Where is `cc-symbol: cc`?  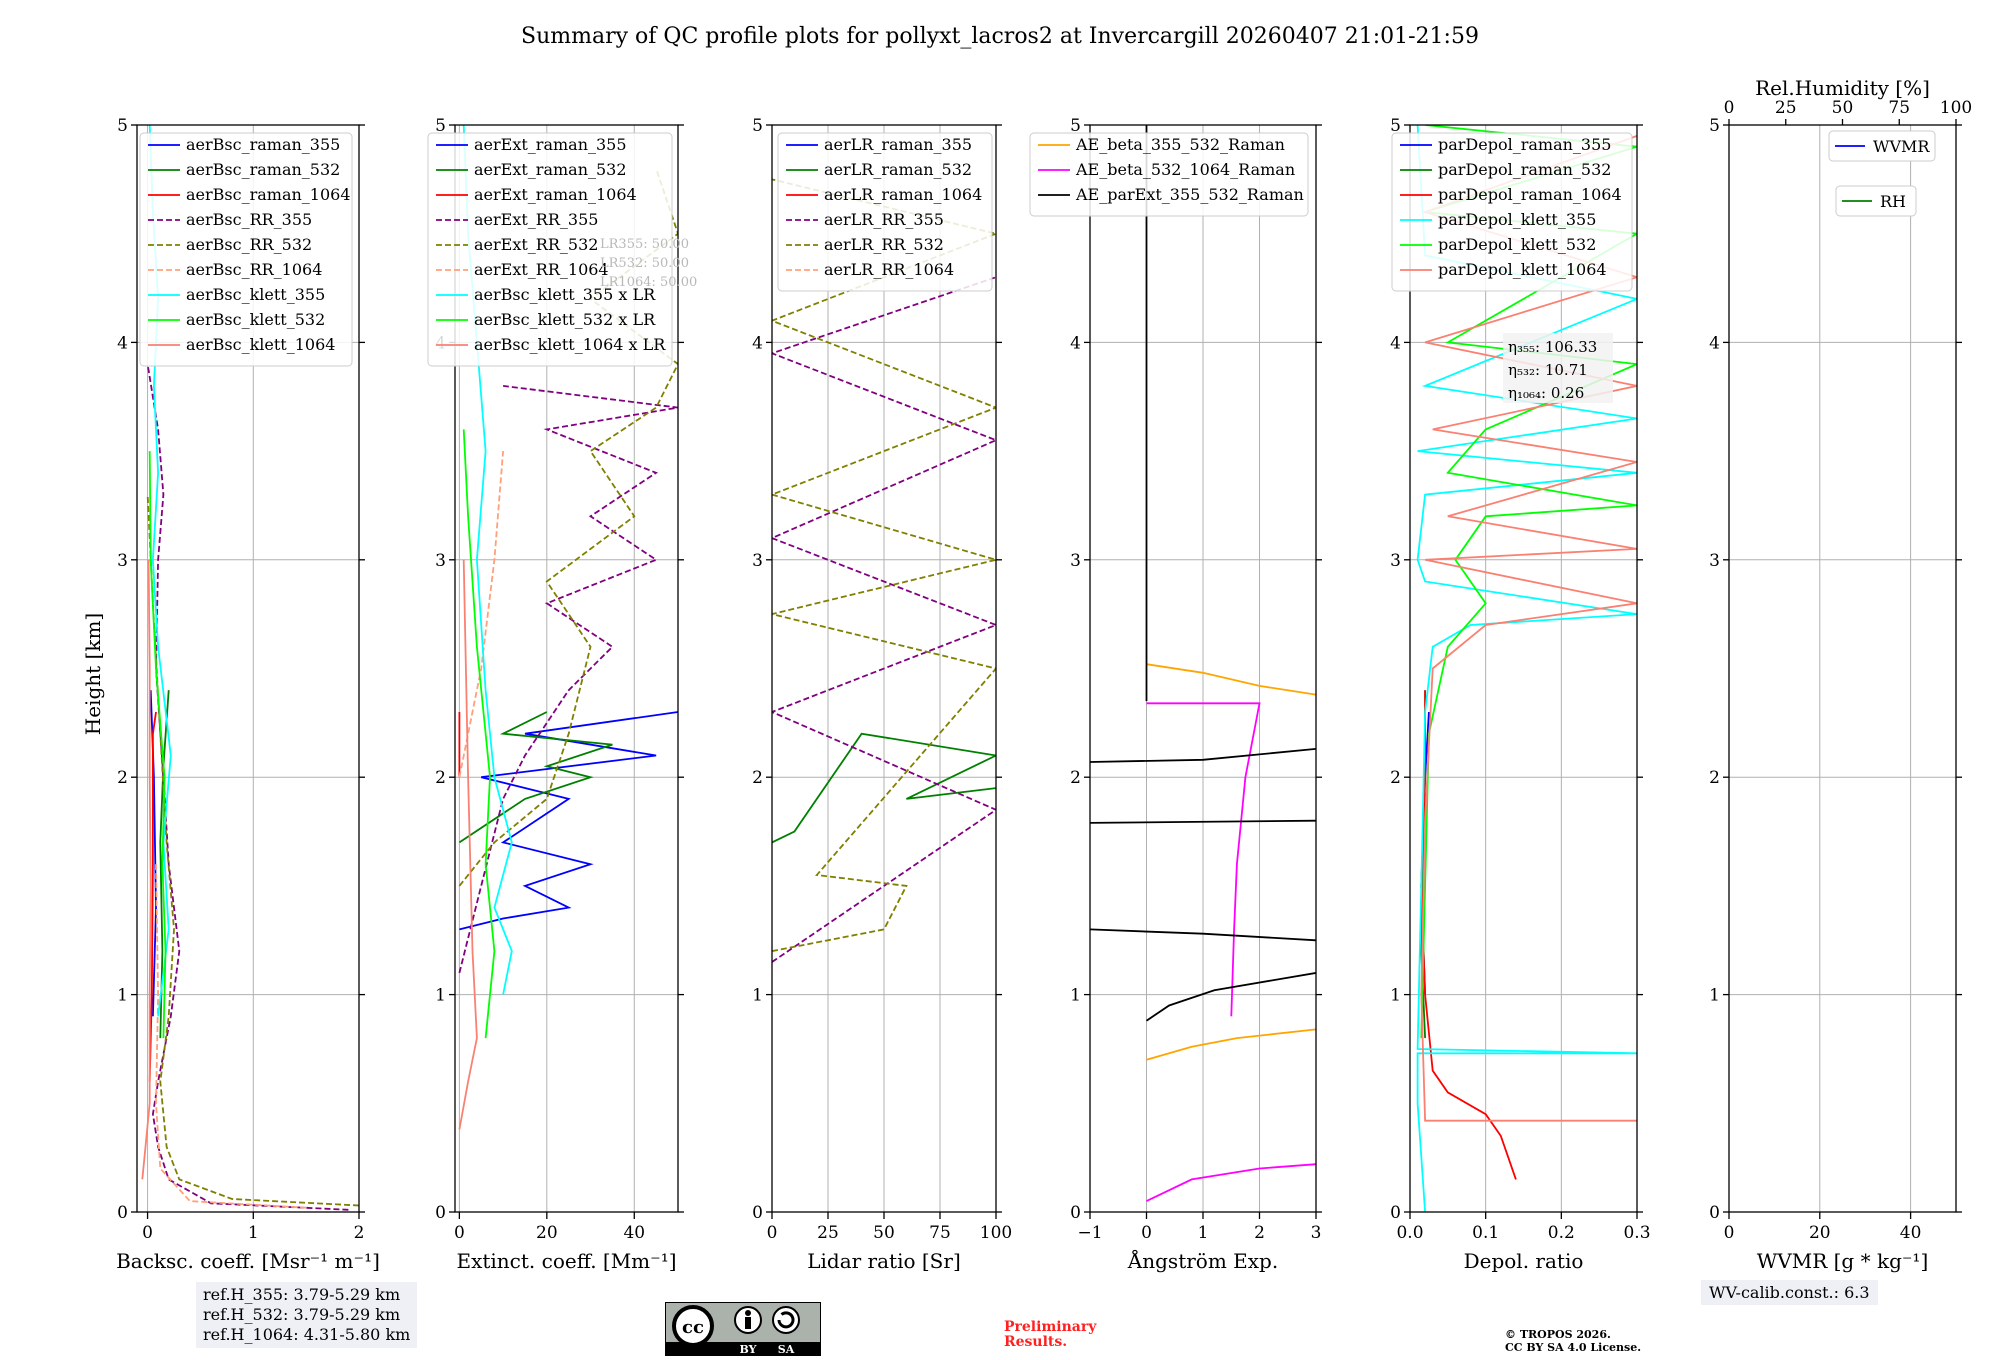
cc-symbol: cc is located at coordinates (693, 1327).